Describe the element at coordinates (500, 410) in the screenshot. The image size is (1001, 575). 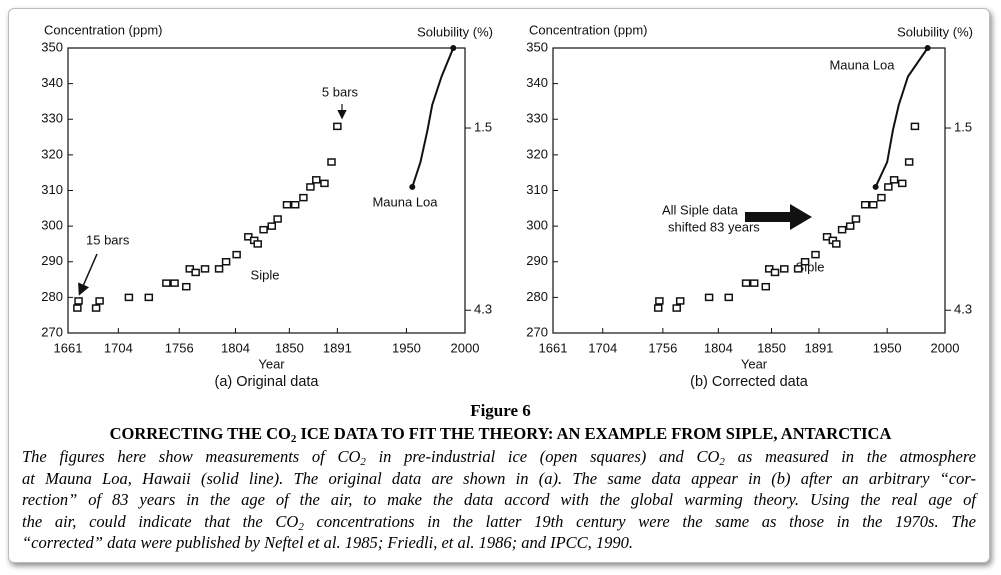
I see `figure-label: Figure 6` at that location.